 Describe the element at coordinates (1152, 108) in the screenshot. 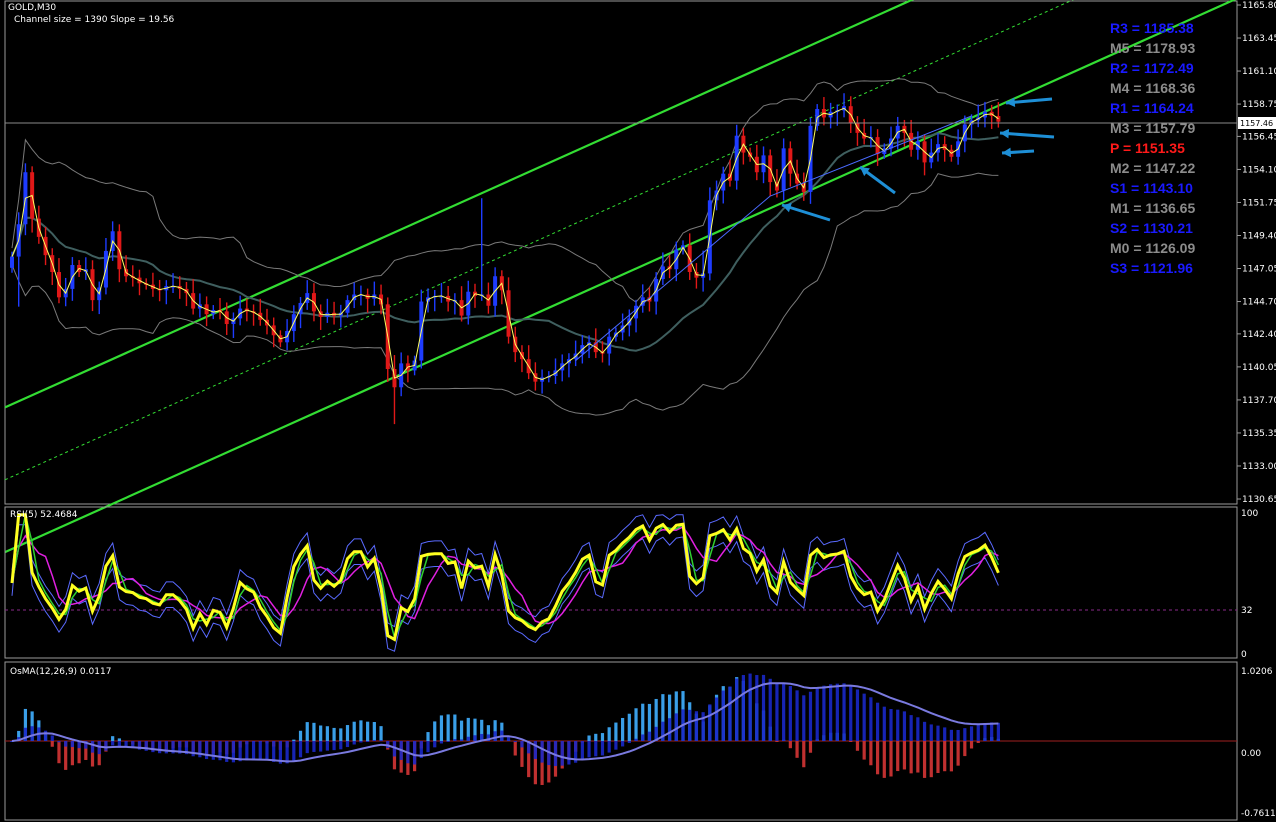

I see `pivot-label: R1 = 1164.24` at that location.